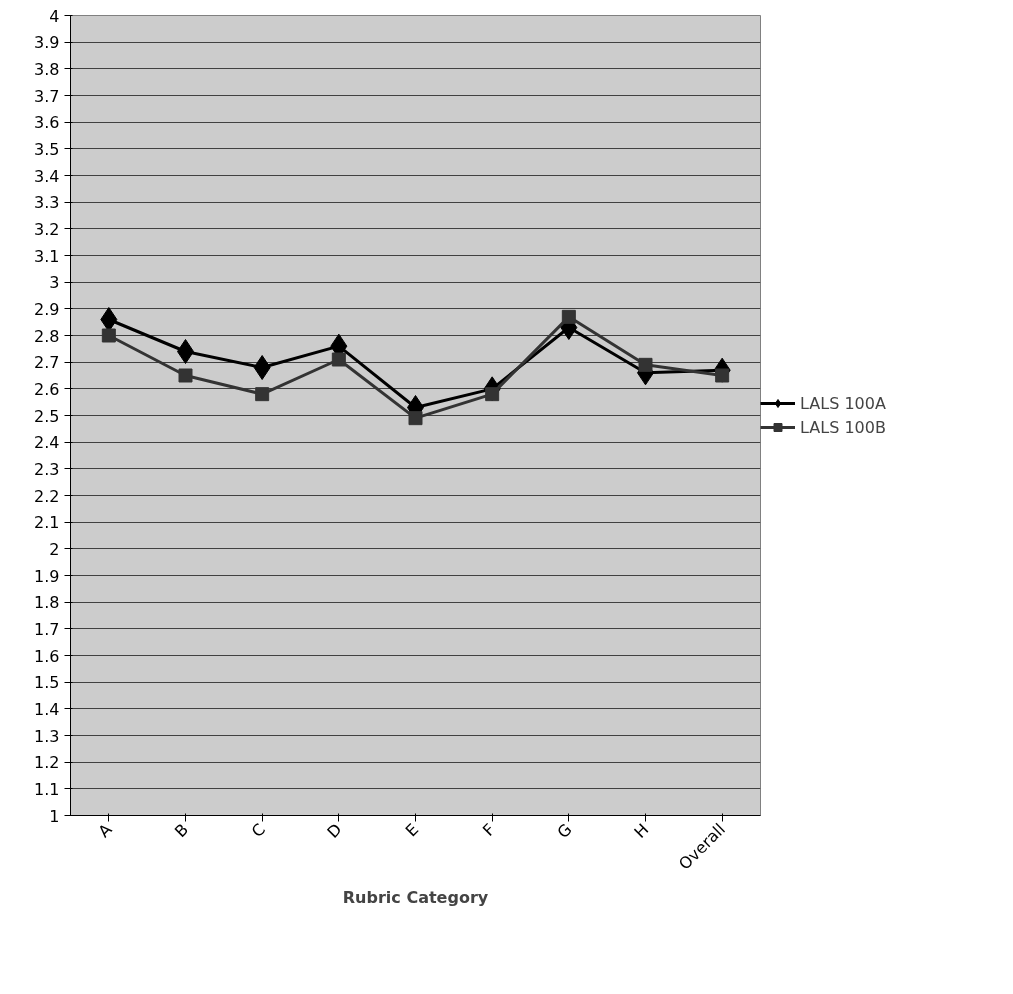  Describe the element at coordinates (564, 830) in the screenshot. I see `x-tick-label: G` at that location.